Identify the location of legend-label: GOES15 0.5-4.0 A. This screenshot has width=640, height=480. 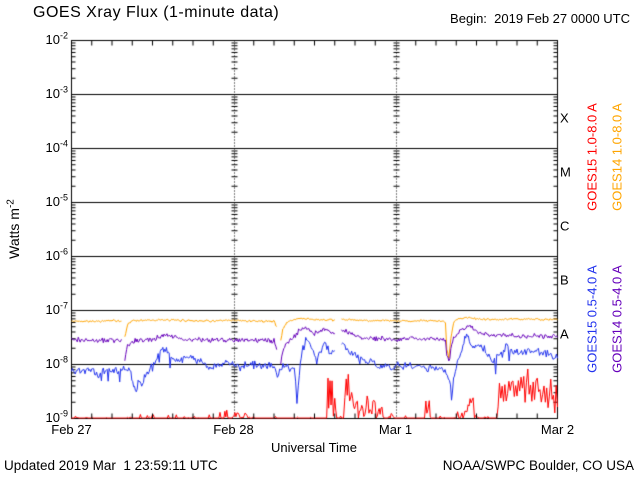
(592, 319).